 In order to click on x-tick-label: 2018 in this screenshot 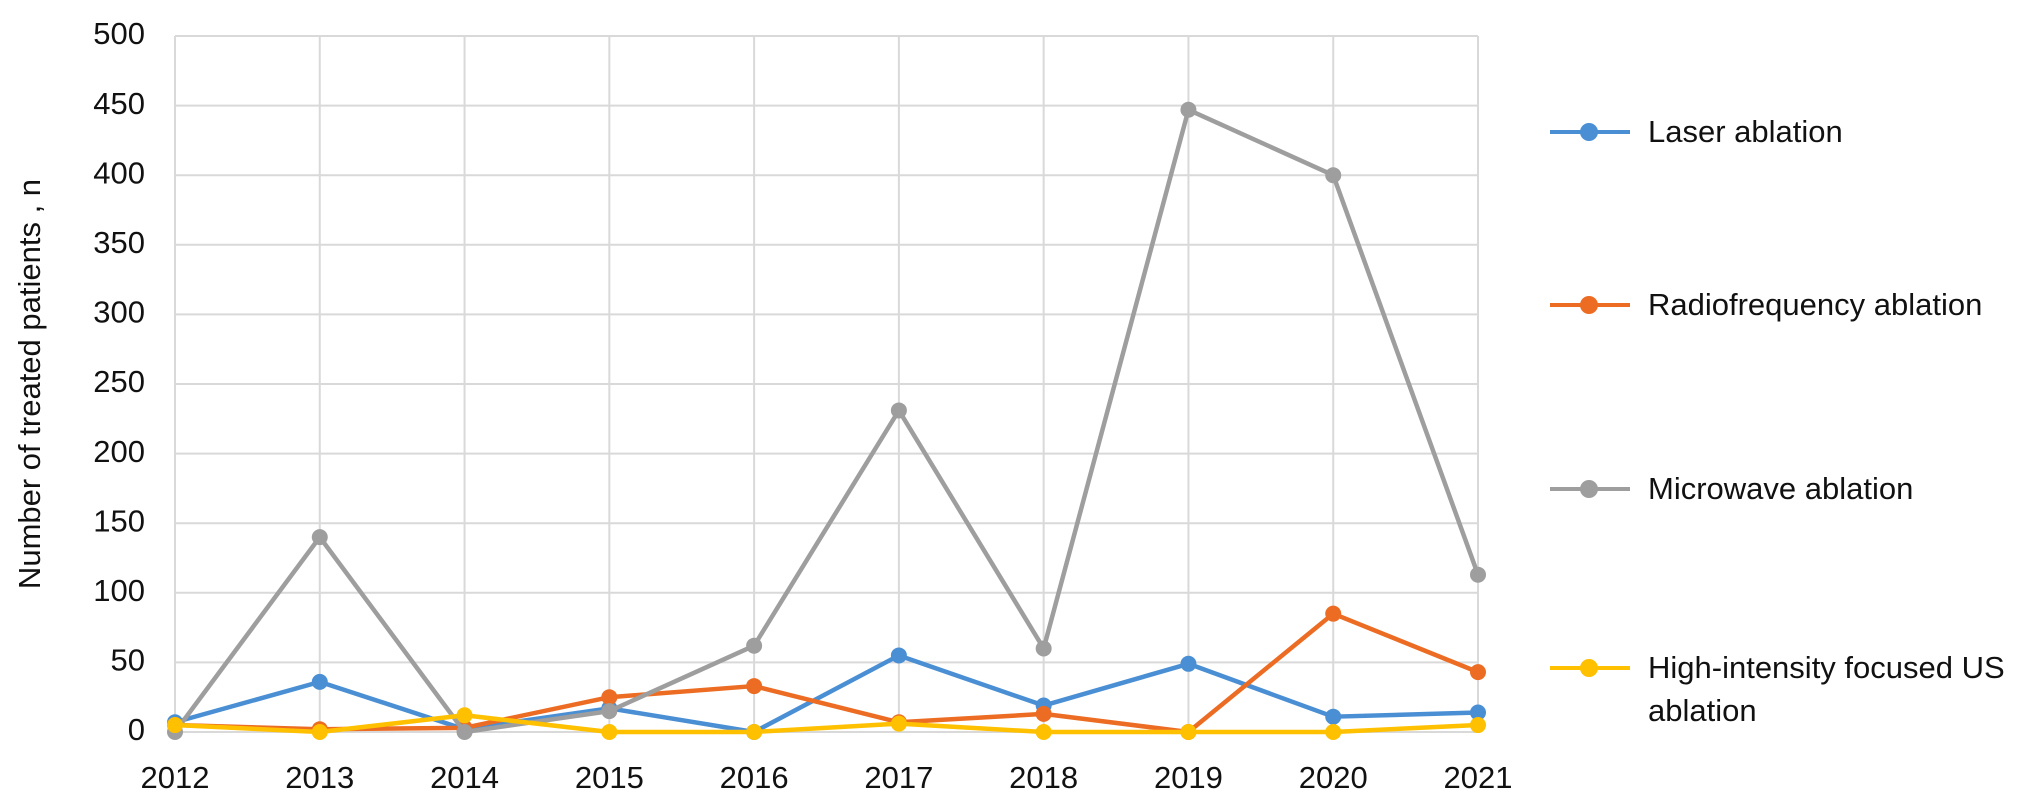, I will do `click(1043, 777)`.